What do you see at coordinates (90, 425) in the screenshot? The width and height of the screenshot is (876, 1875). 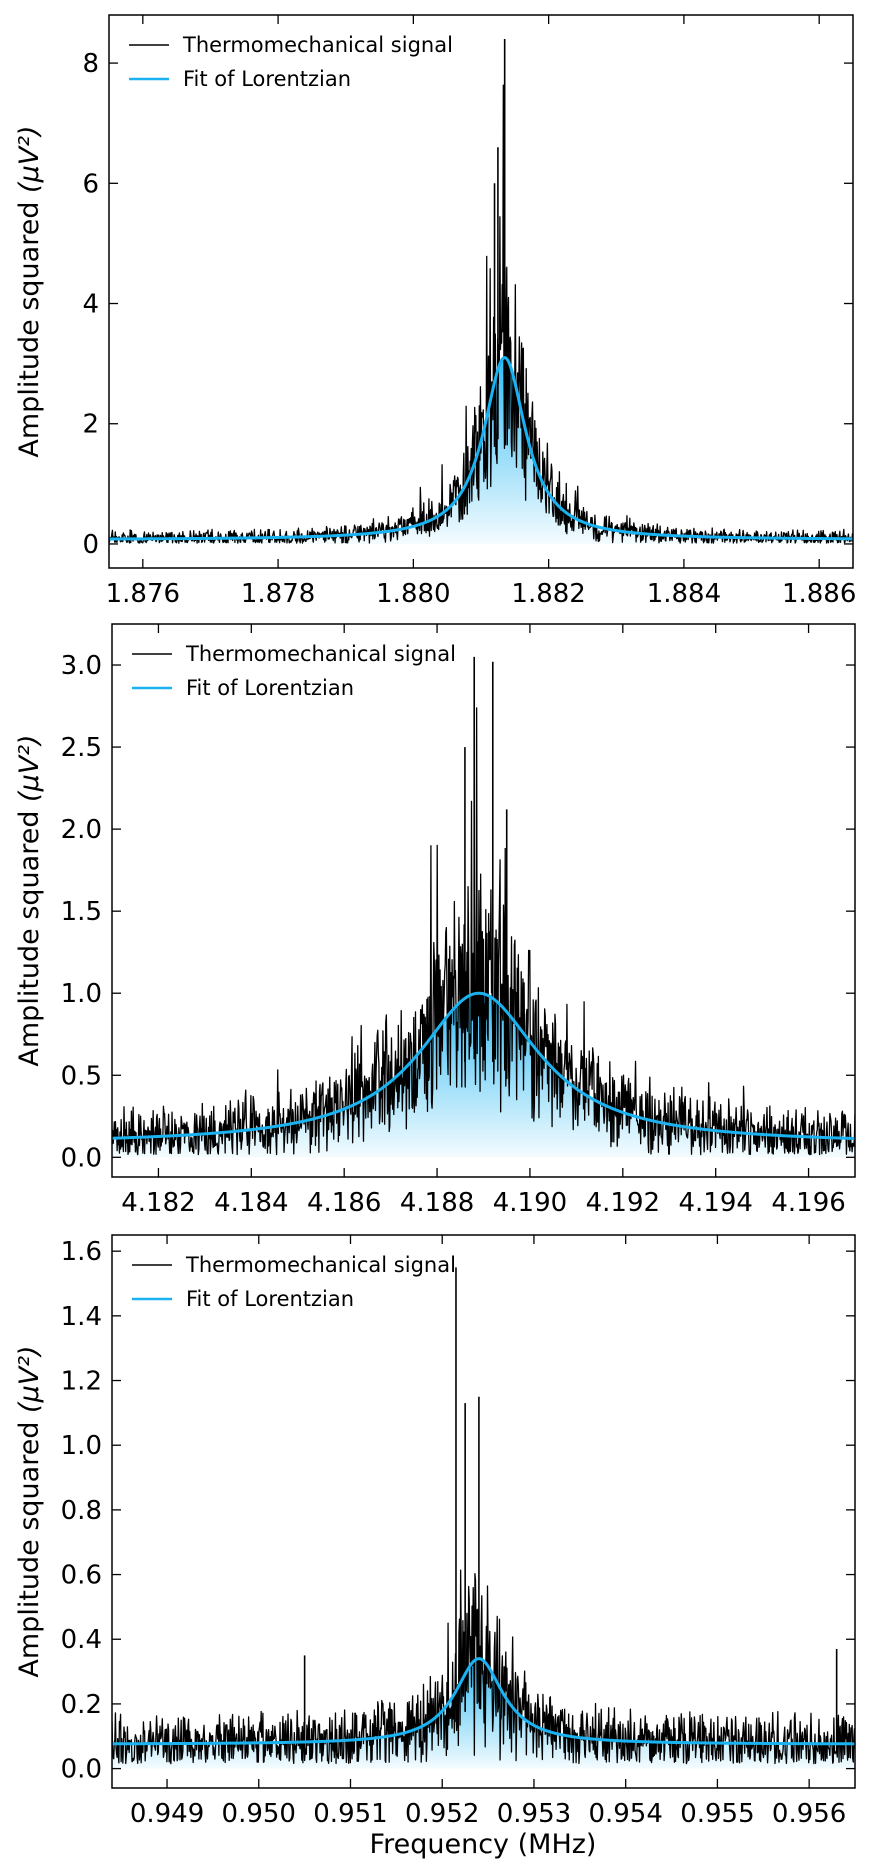 I see `y-tick-label: 2` at bounding box center [90, 425].